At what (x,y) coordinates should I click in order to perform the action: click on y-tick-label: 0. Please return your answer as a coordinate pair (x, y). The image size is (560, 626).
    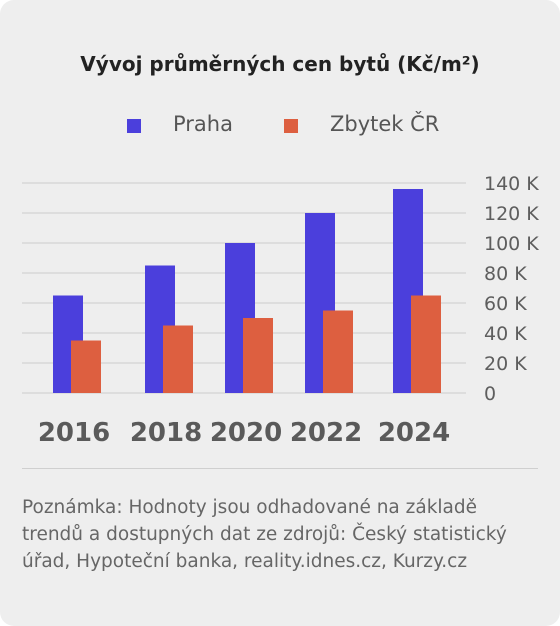
    Looking at the image, I should click on (490, 394).